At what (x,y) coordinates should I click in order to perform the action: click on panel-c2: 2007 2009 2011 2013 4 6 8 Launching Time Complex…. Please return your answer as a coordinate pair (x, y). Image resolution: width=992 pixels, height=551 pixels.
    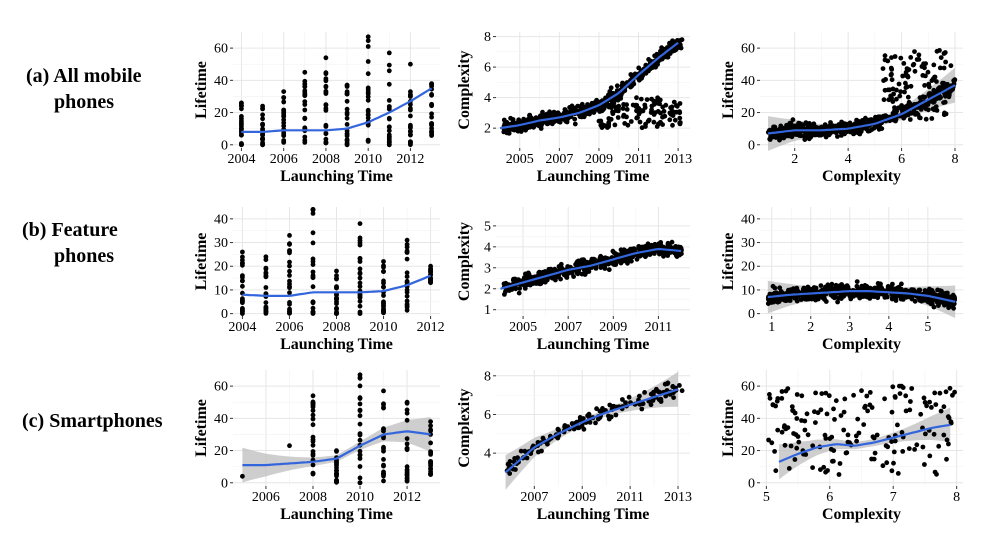
    Looking at the image, I should click on (574, 446).